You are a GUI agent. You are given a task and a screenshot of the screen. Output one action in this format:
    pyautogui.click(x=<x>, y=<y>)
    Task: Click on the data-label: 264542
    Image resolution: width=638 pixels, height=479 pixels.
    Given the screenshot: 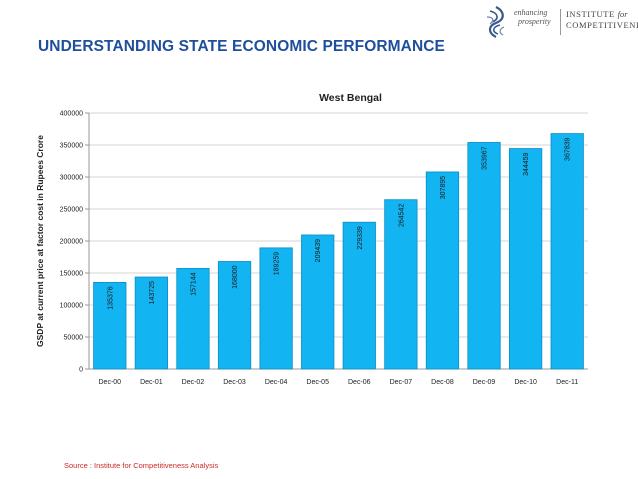 What is the action you would take?
    pyautogui.click(x=401, y=215)
    